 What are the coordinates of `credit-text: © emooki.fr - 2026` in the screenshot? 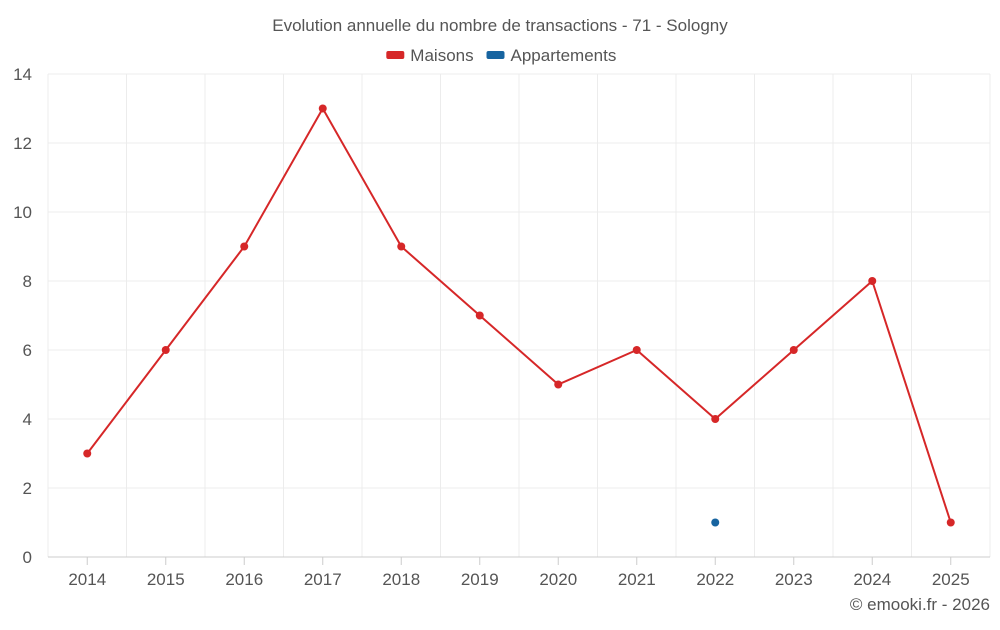 It's located at (920, 604).